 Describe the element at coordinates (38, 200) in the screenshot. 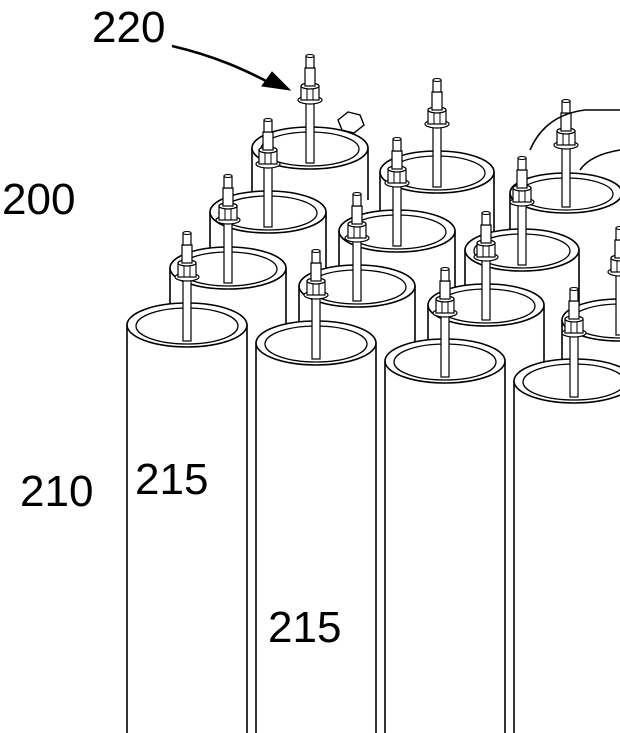

I see `reference-numeral-200: 200` at that location.